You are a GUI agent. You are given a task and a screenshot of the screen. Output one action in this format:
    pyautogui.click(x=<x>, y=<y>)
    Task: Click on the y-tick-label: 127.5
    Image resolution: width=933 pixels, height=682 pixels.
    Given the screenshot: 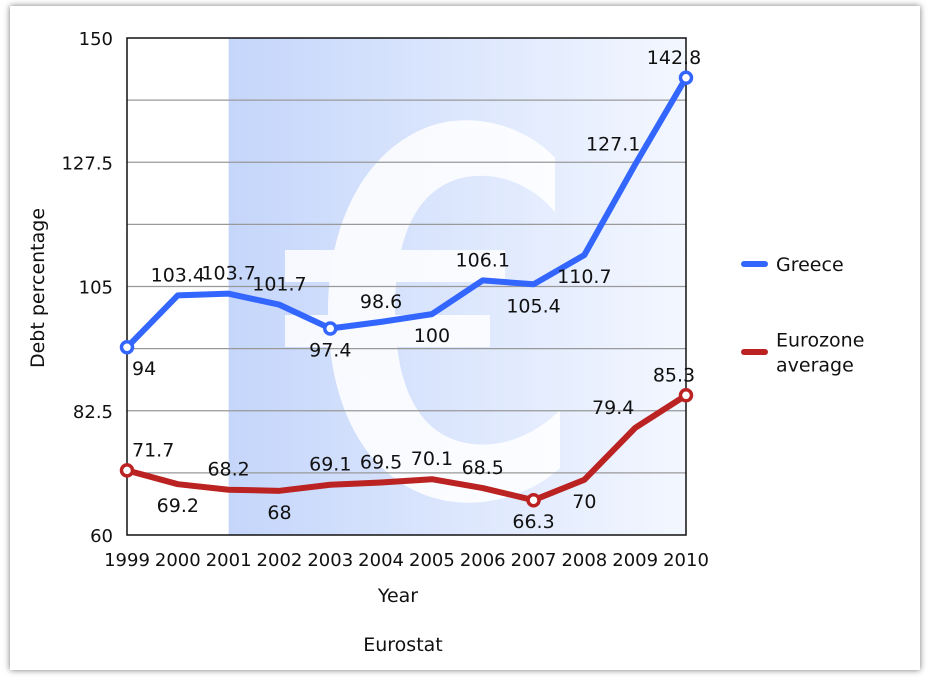 What is the action you would take?
    pyautogui.click(x=87, y=163)
    